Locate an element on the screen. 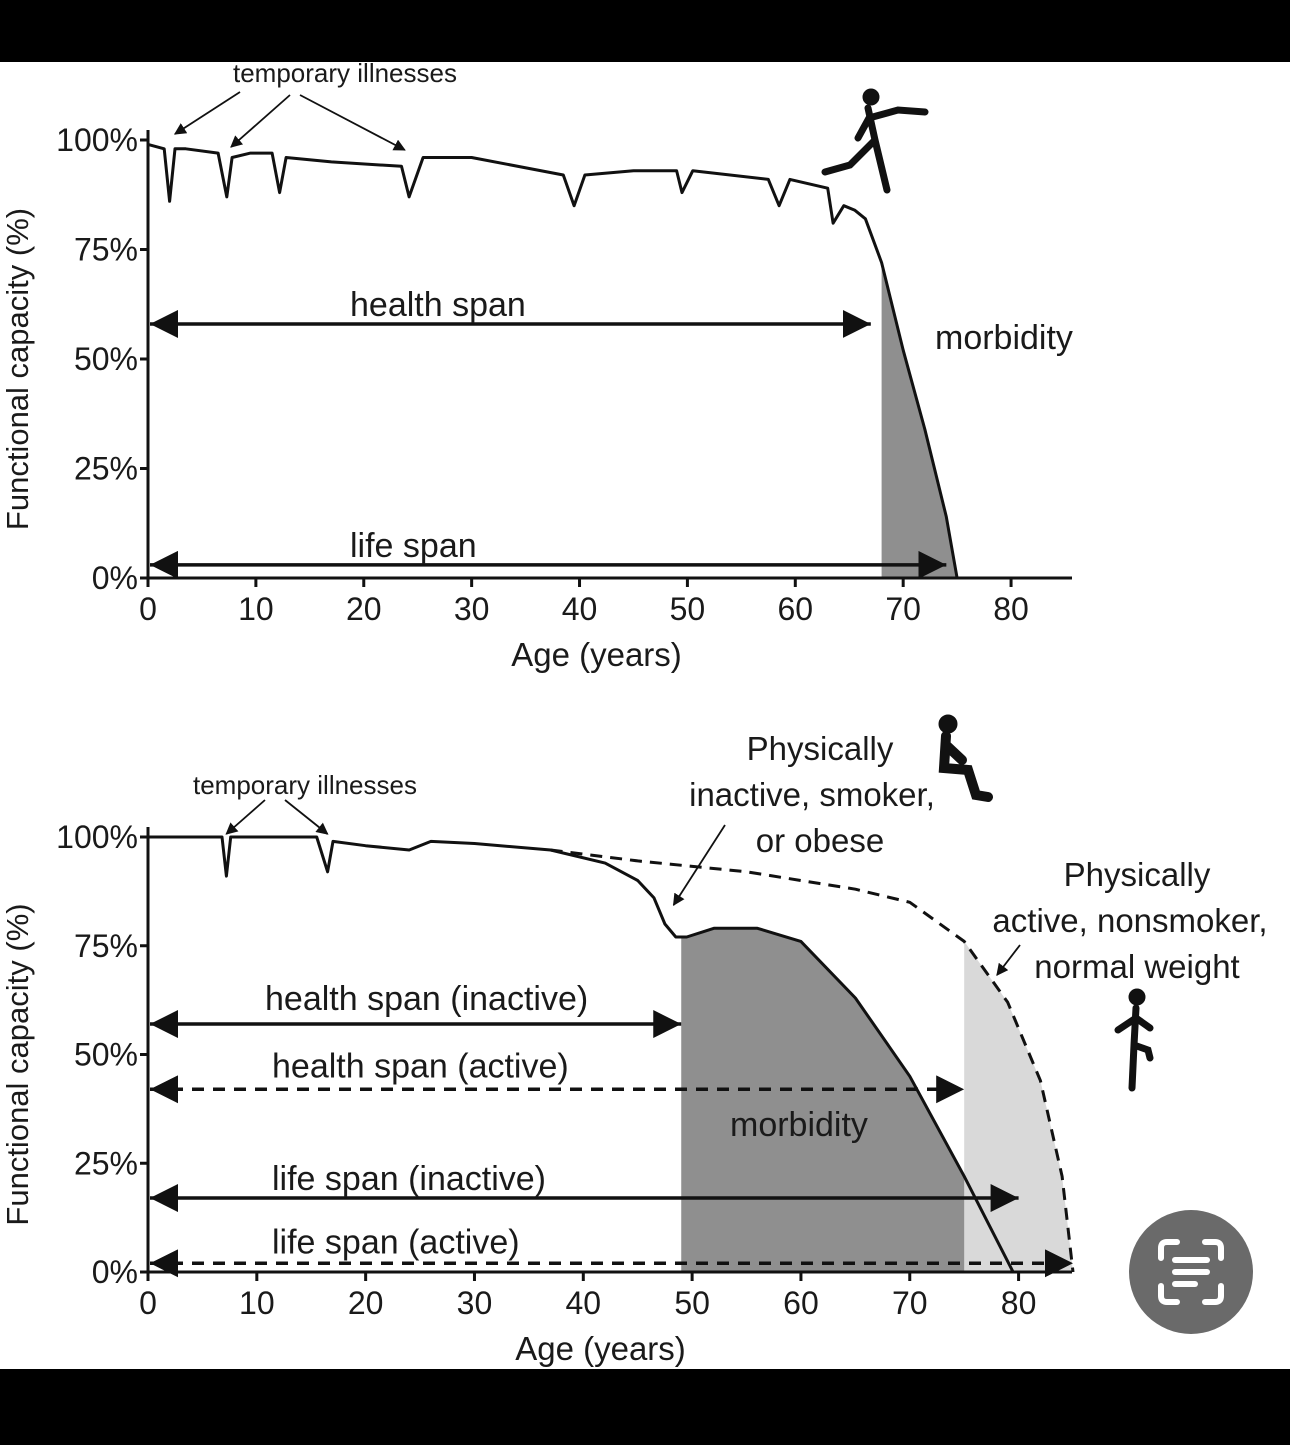 The width and height of the screenshot is (1290, 1445). inactive-label-line: or obese is located at coordinates (820, 840).